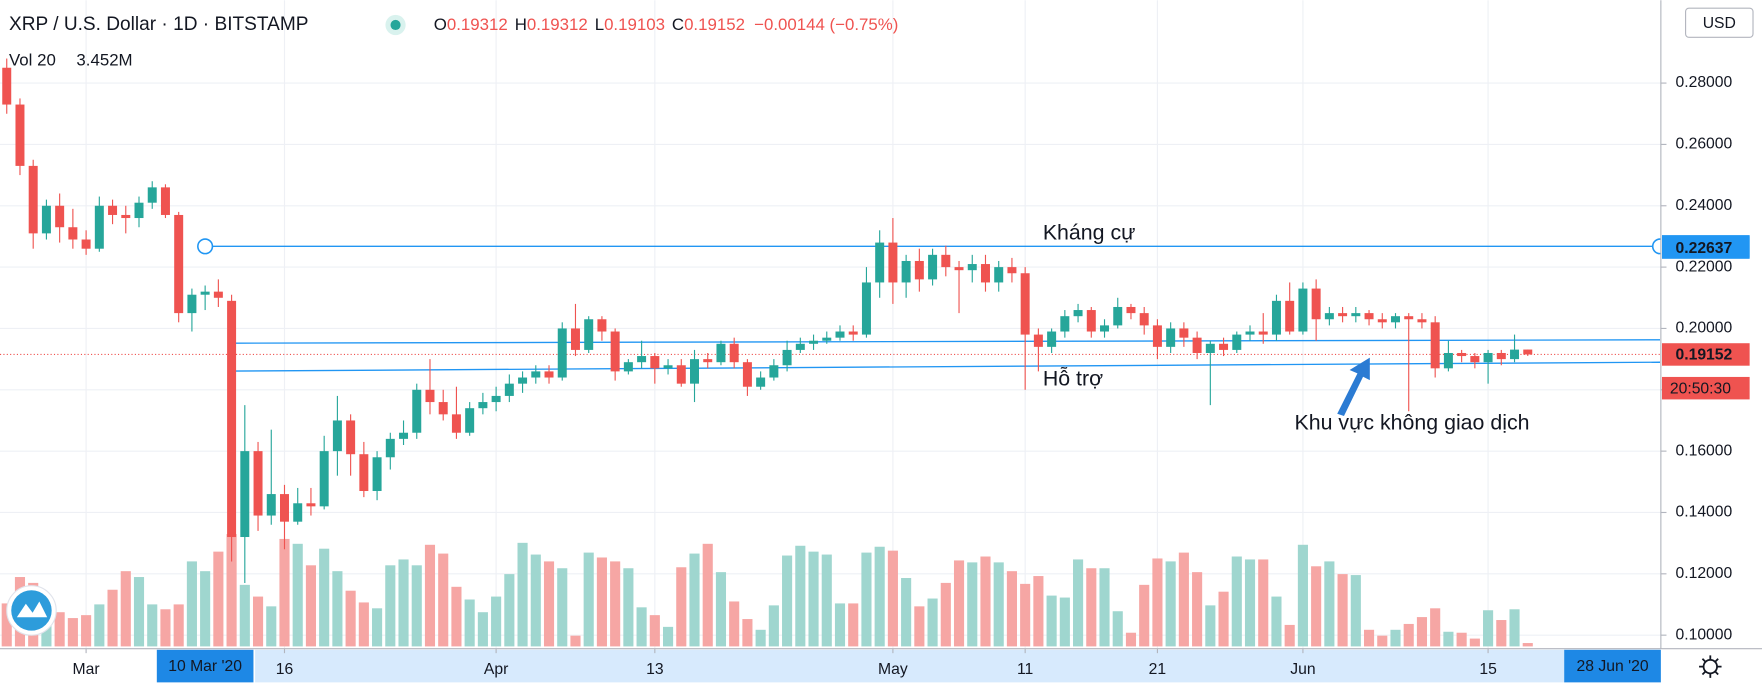 The width and height of the screenshot is (1762, 695). Describe the element at coordinates (946, 341) in the screenshot. I see `trend-line` at that location.